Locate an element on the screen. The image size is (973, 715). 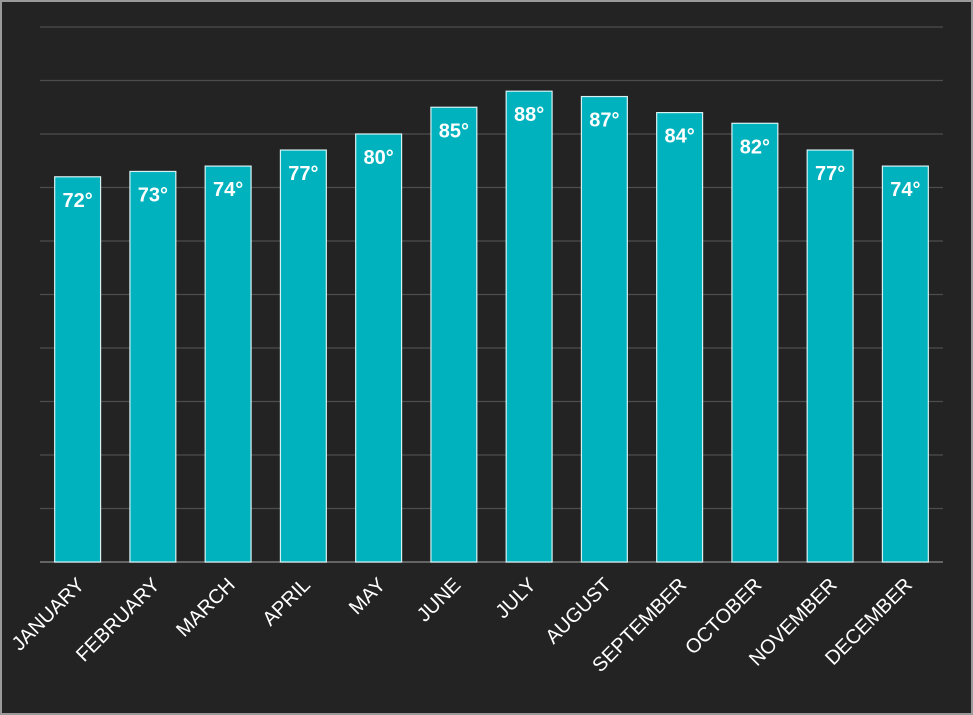
tick-label-june: JUNE is located at coordinates (439, 600).